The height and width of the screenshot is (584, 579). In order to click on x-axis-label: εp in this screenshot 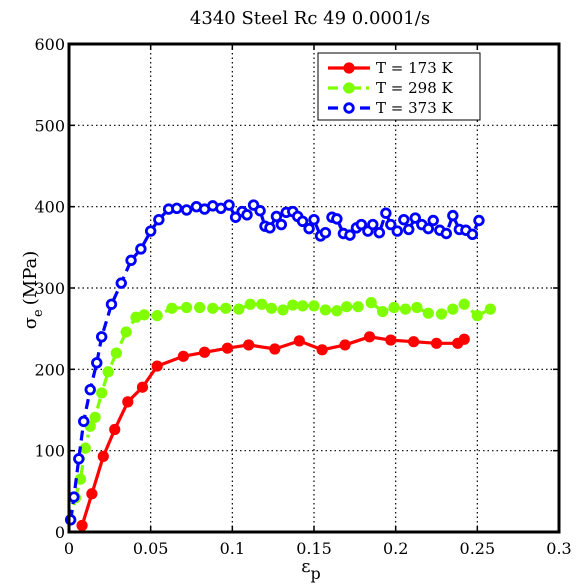, I will do `click(311, 569)`.